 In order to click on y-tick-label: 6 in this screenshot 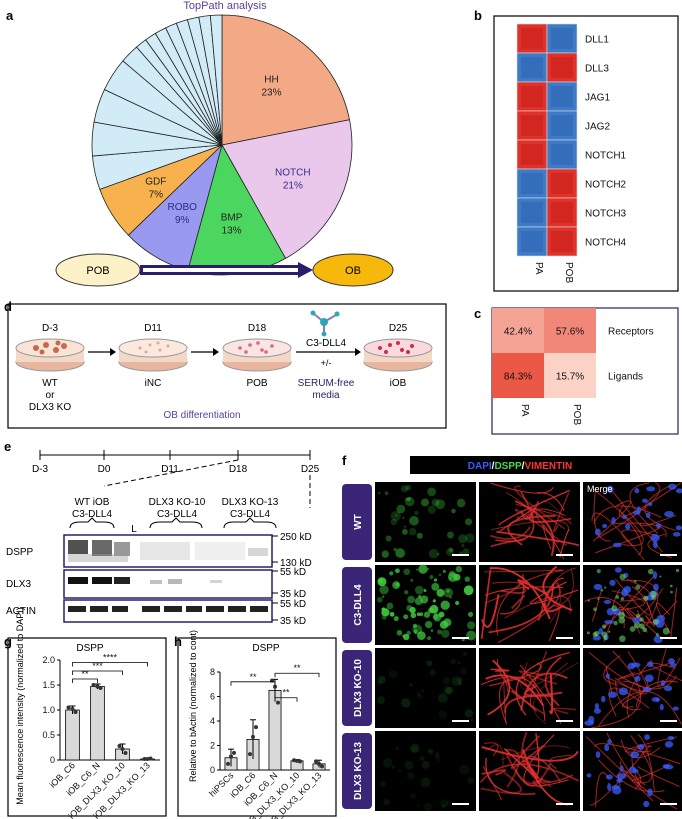, I will do `click(212, 697)`.